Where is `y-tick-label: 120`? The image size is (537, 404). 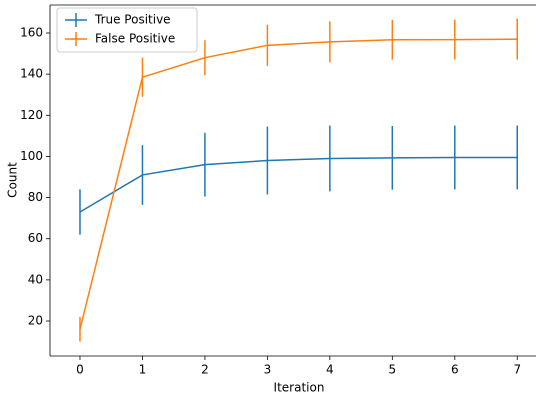 y-tick-label: 120 is located at coordinates (31, 115).